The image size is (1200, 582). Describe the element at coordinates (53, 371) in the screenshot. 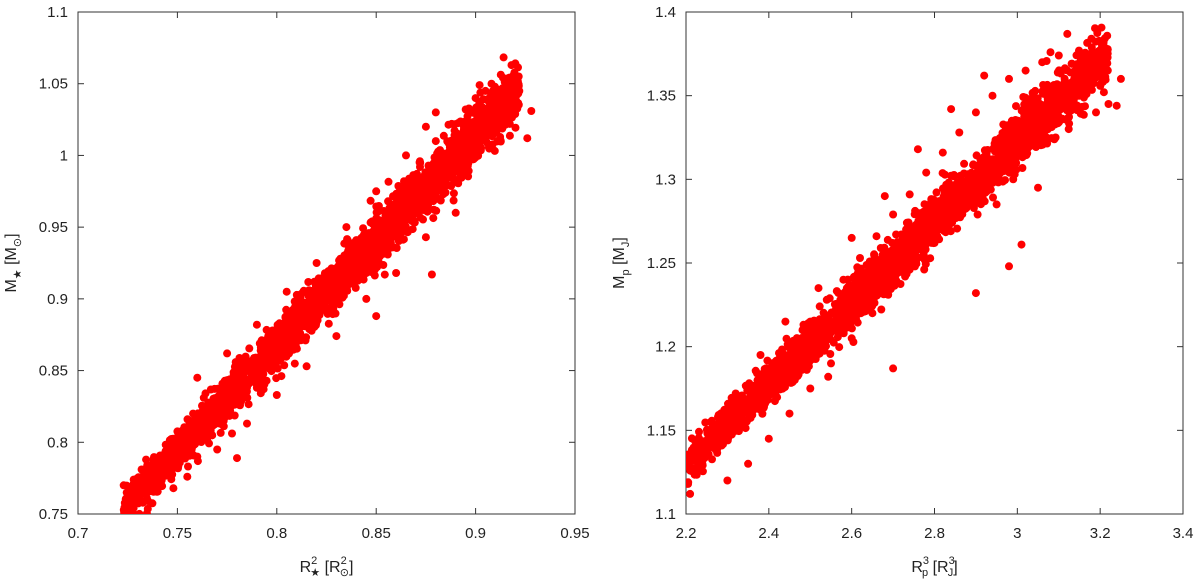

I see `y-tick-label: 0.85` at that location.